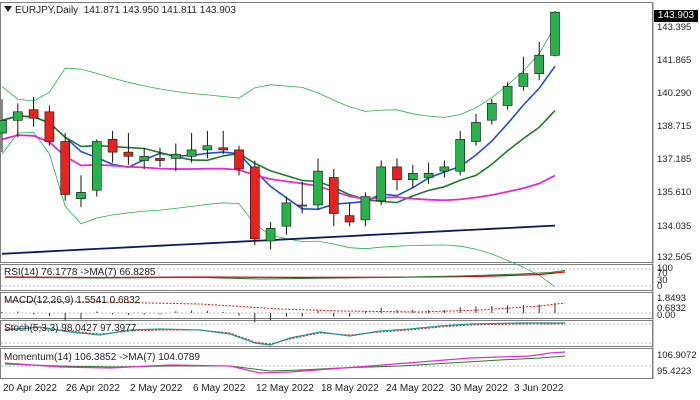 Image resolution: width=700 pixels, height=400 pixels. Describe the element at coordinates (47, 10) in the screenshot. I see `symbol-label: EURJPY,Daily` at that location.